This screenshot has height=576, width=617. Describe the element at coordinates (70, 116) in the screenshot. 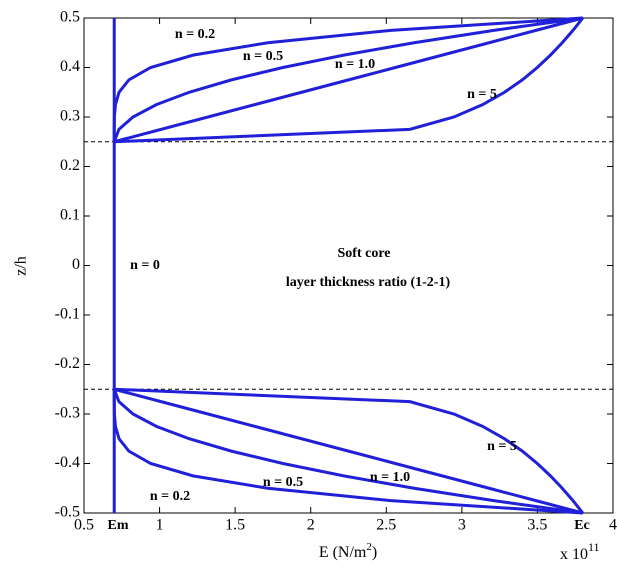

I see `y-tick-label: 0.3` at that location.